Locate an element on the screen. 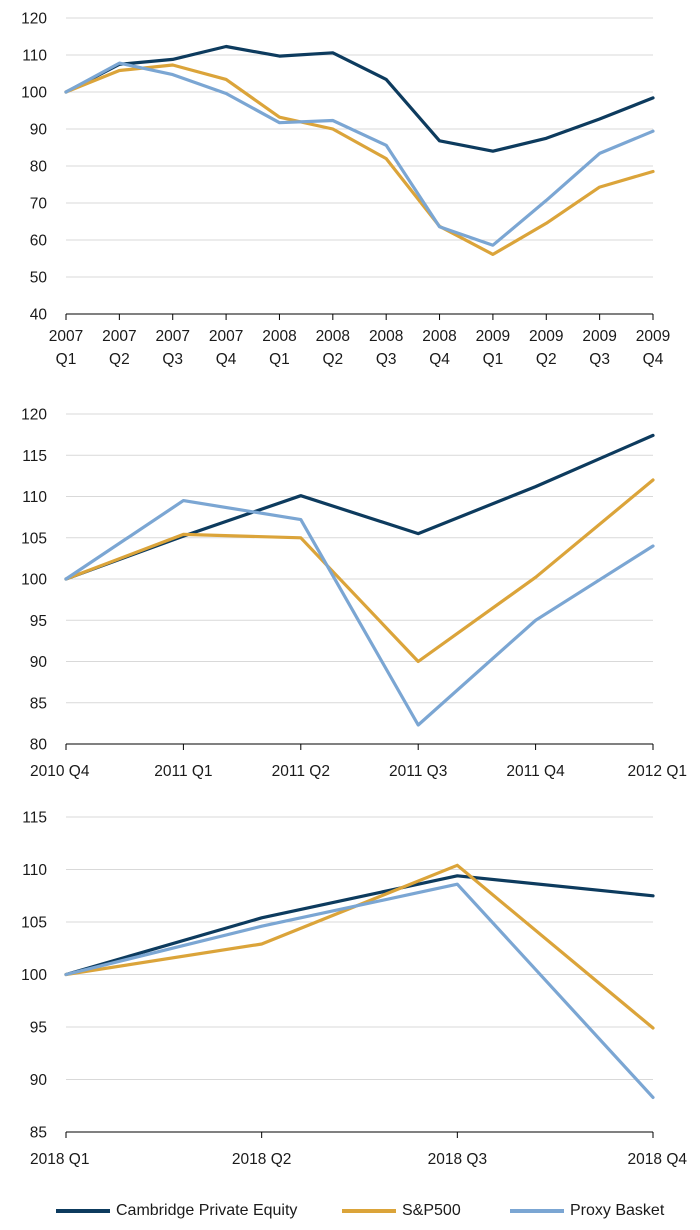  legend-swatch-sp500 is located at coordinates (369, 1211).